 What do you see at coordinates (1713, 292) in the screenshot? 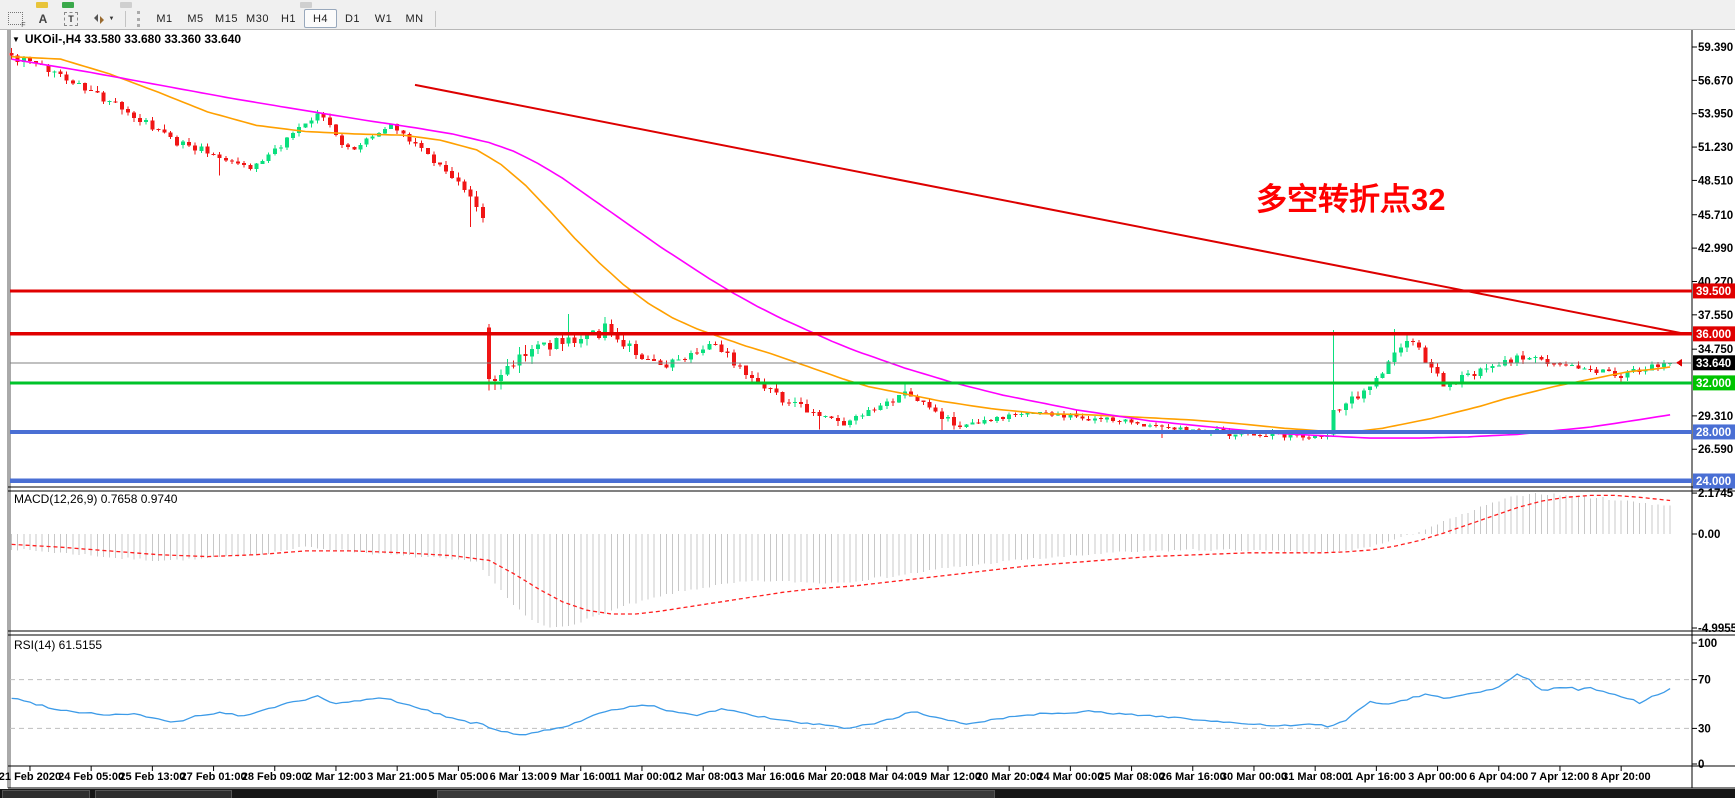
I see `svg-text: 39.500` at bounding box center [1713, 292].